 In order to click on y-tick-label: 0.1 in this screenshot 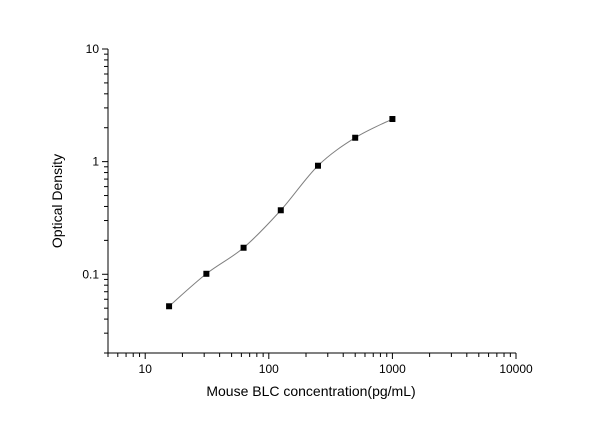, I will do `click(90, 274)`.